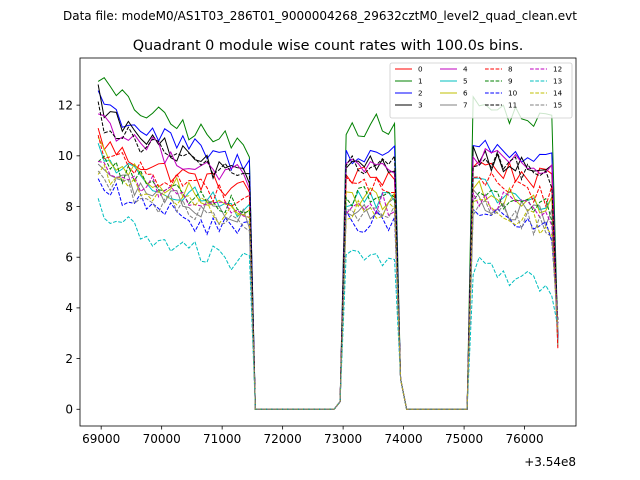 Image resolution: width=640 pixels, height=480 pixels. What do you see at coordinates (465, 93) in the screenshot?
I see `legend-label: 6` at bounding box center [465, 93].